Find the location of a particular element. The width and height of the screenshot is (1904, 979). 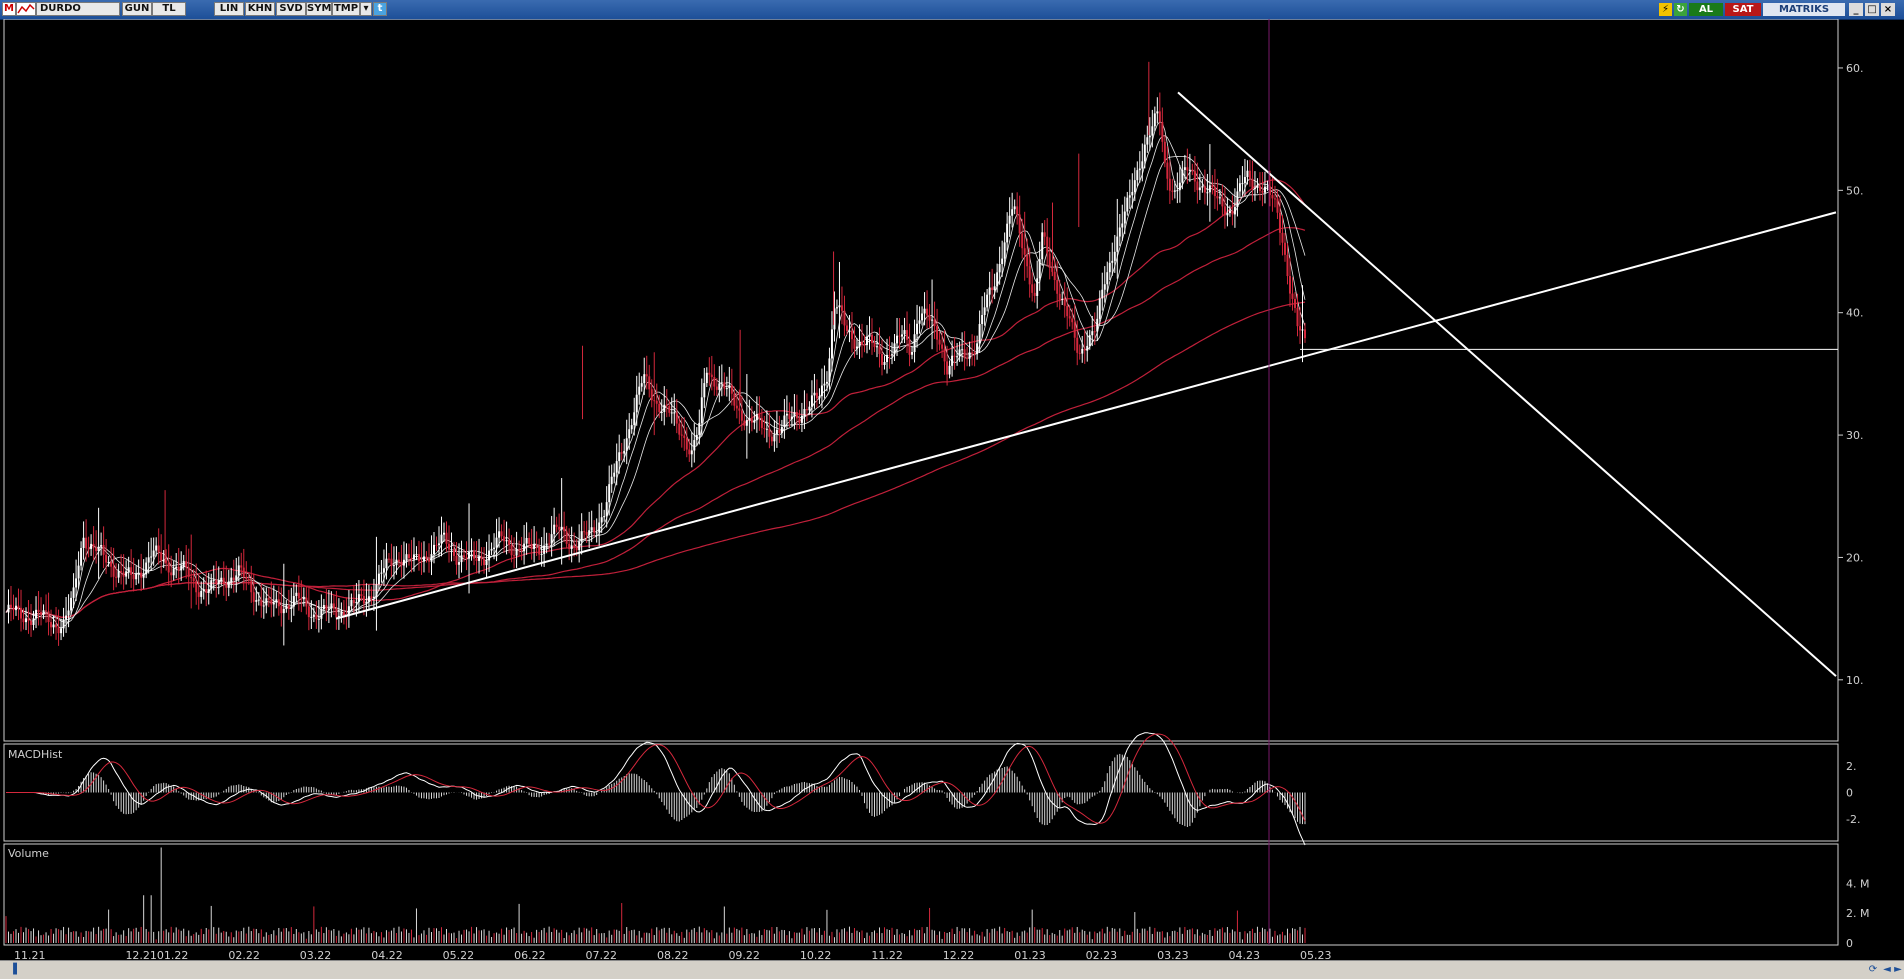

y-tick-label: 30. is located at coordinates (1855, 435).